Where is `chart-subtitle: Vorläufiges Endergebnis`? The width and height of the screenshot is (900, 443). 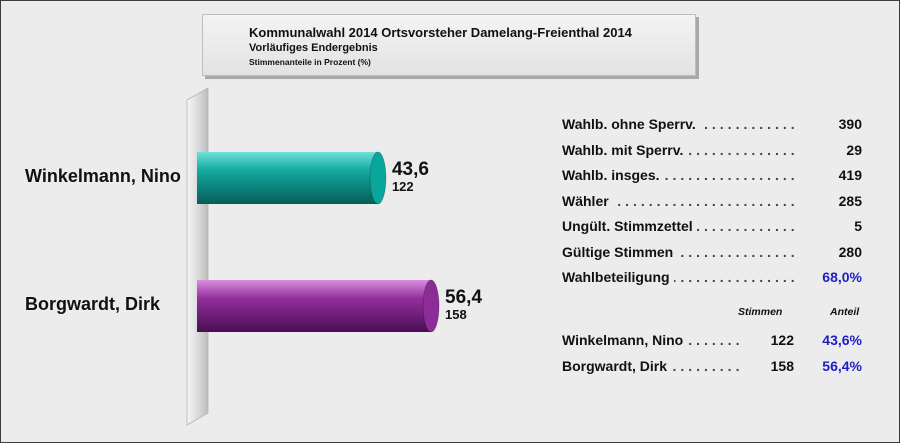 chart-subtitle: Vorläufiges Endergebnis is located at coordinates (313, 48).